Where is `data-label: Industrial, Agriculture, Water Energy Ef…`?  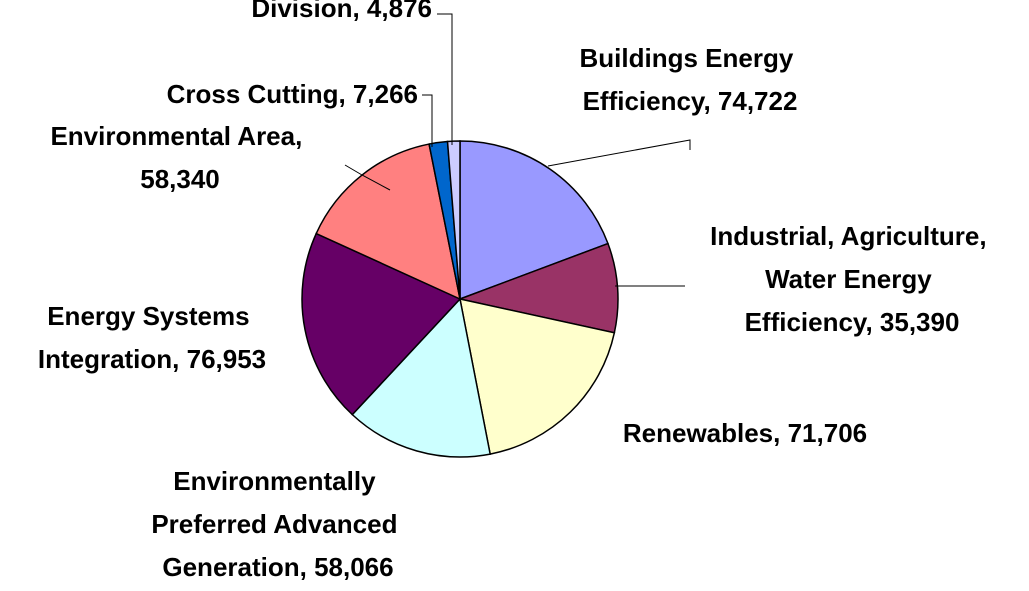 data-label: Industrial, Agriculture, Water Energy Ef… is located at coordinates (852, 279).